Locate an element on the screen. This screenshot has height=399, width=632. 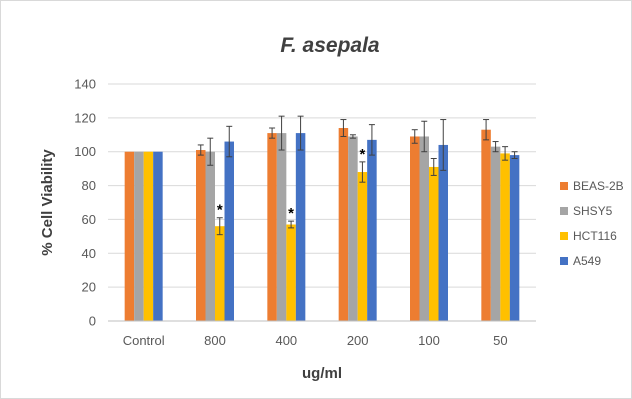
legend-swatch-A549 is located at coordinates (564, 261).